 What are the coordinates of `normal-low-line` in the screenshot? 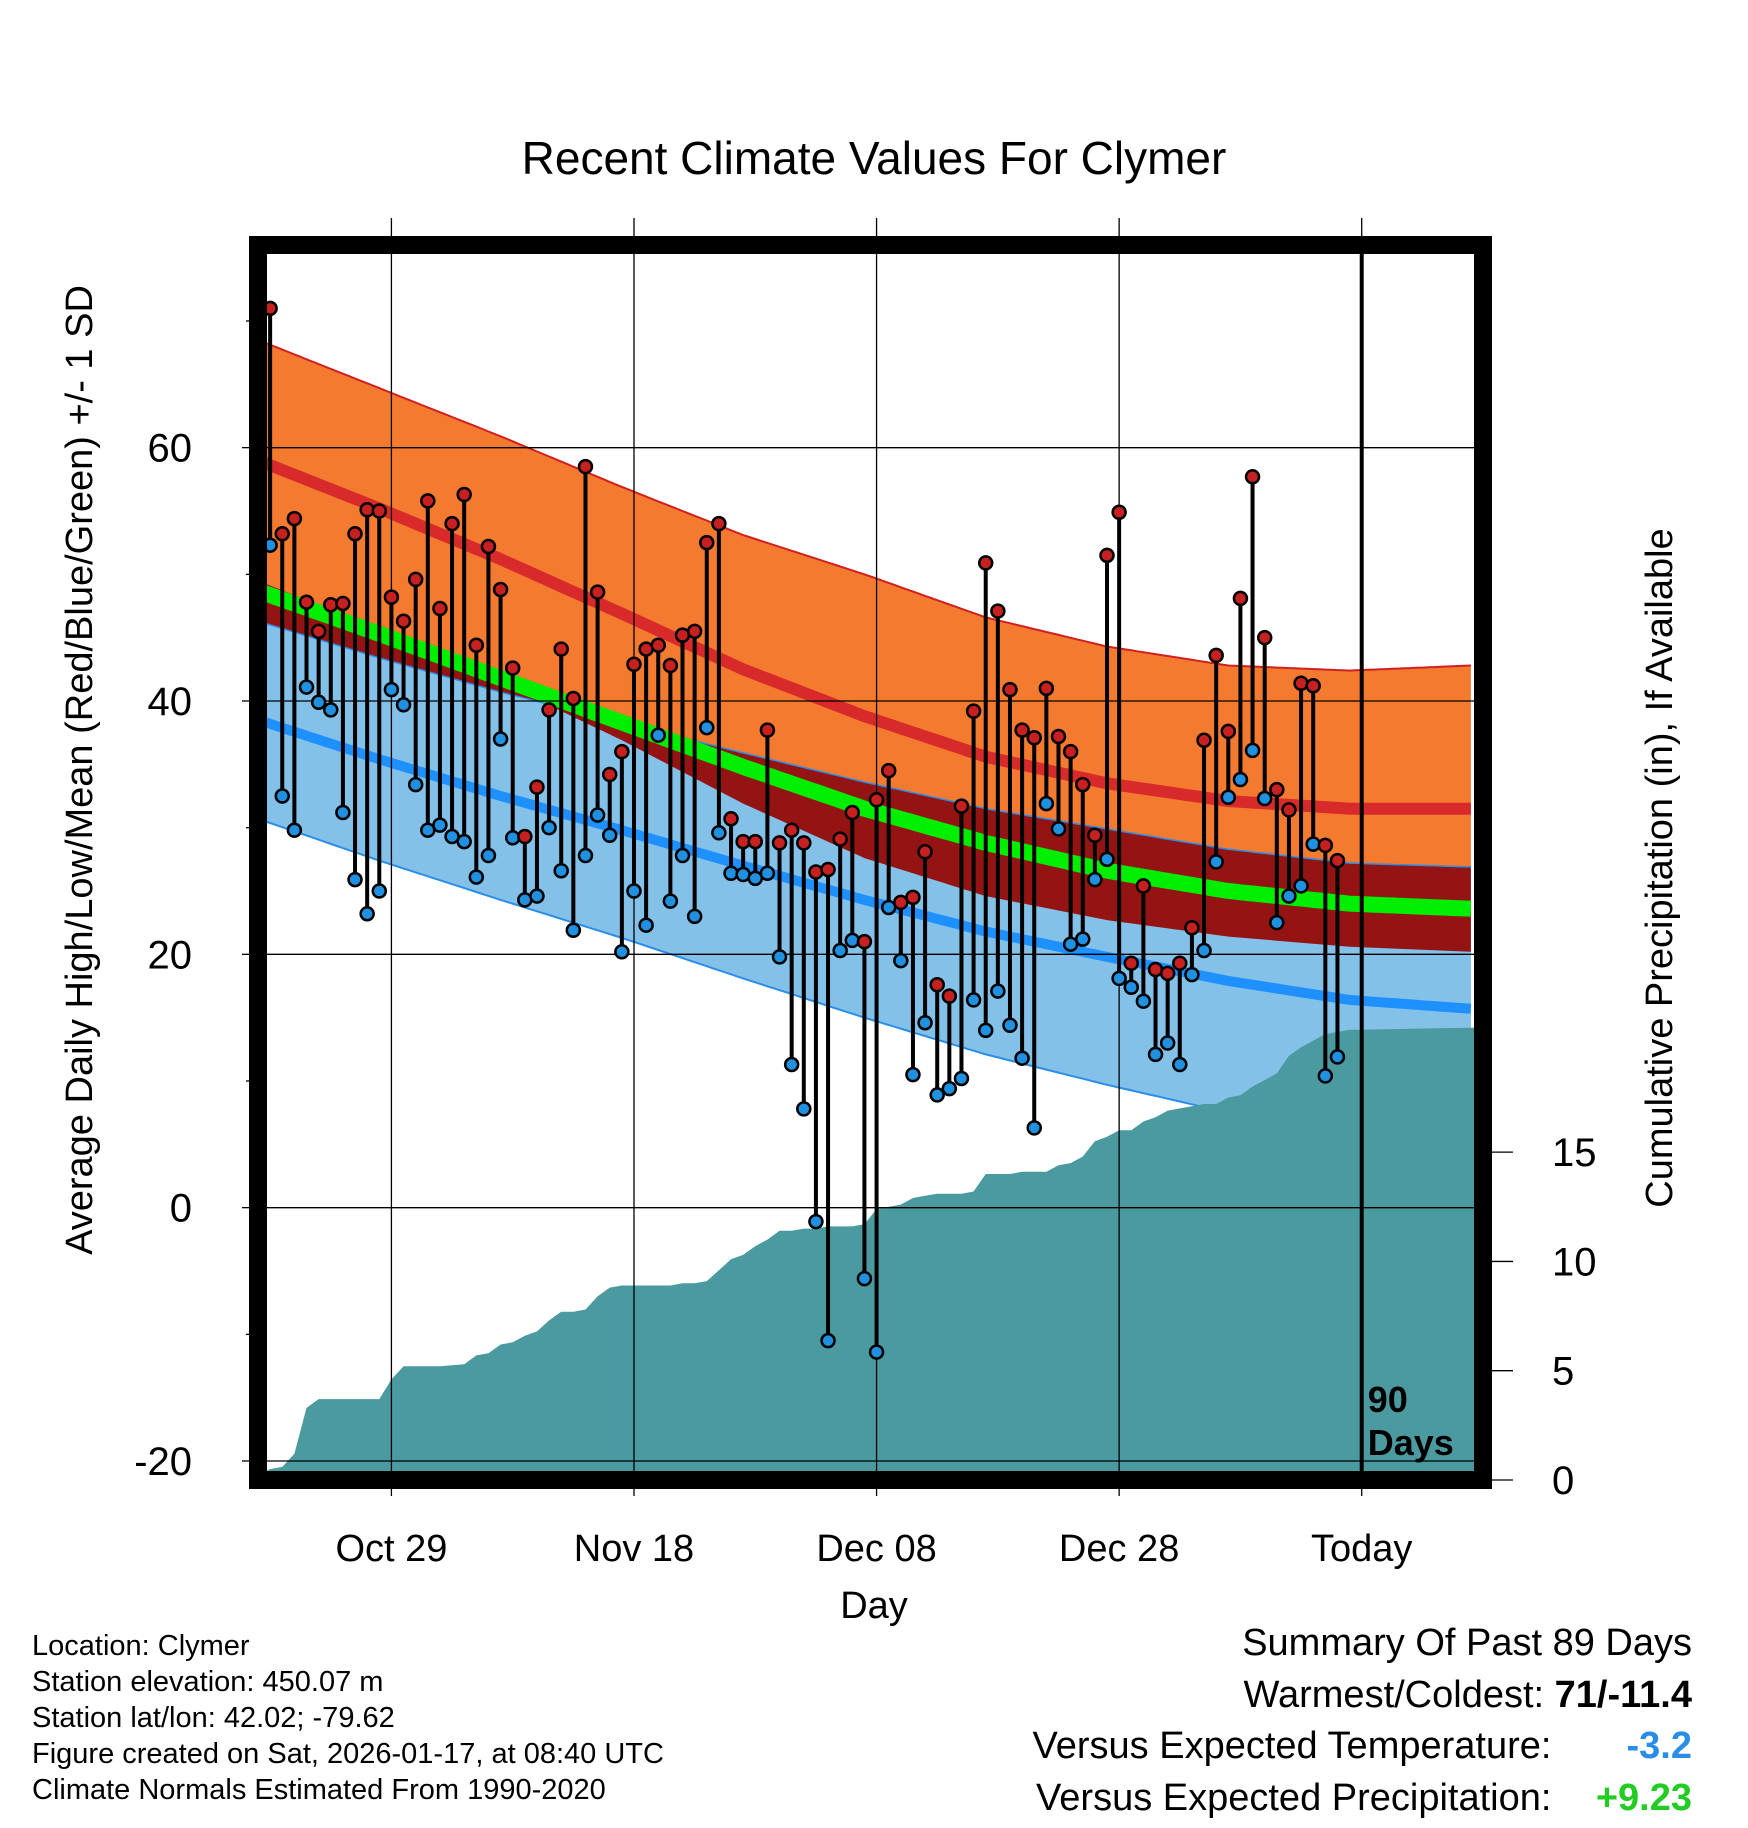 It's located at (865, 864).